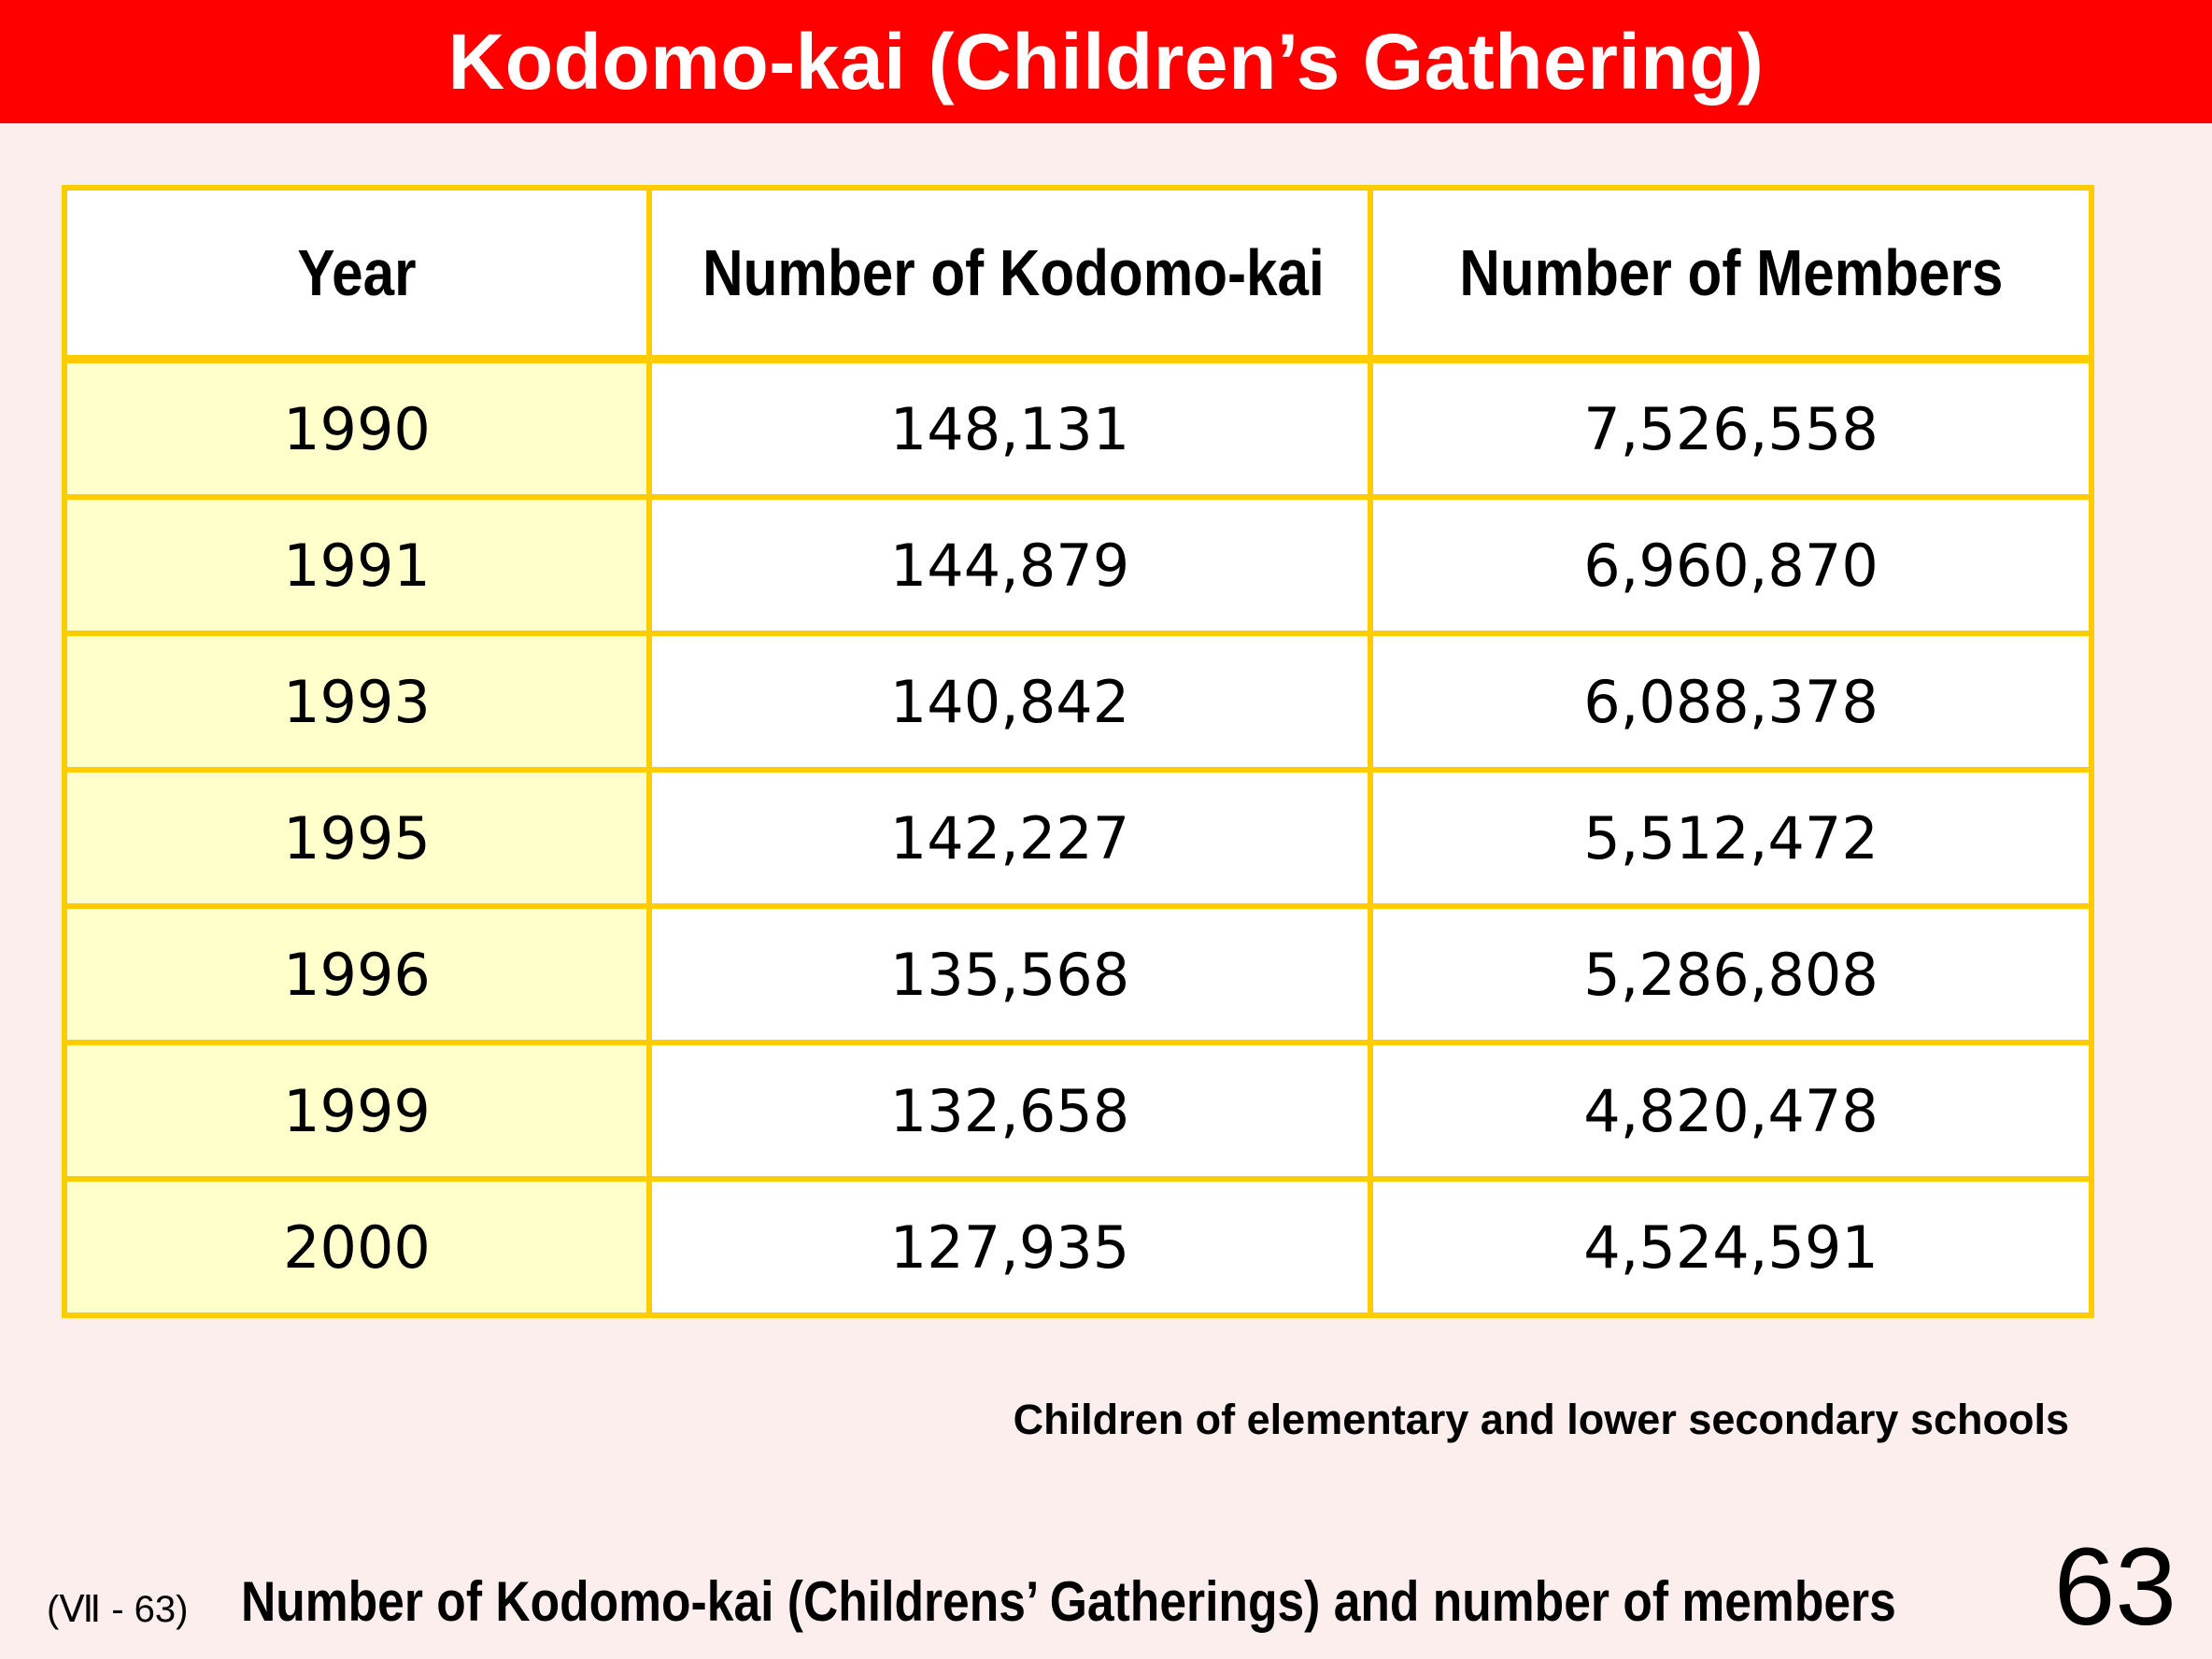  I want to click on table-row: 1993 140,842 6,088,378, so click(1078, 702).